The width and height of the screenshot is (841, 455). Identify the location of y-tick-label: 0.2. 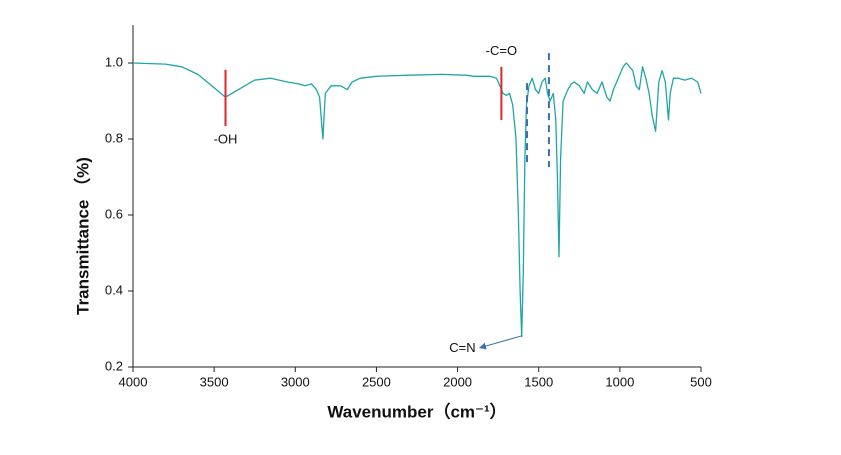
(114, 365).